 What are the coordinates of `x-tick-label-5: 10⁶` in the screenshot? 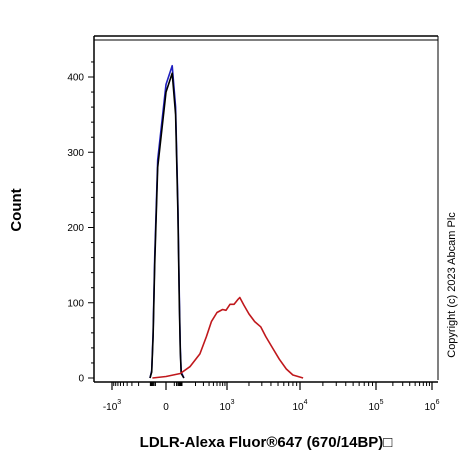 It's located at (431, 406).